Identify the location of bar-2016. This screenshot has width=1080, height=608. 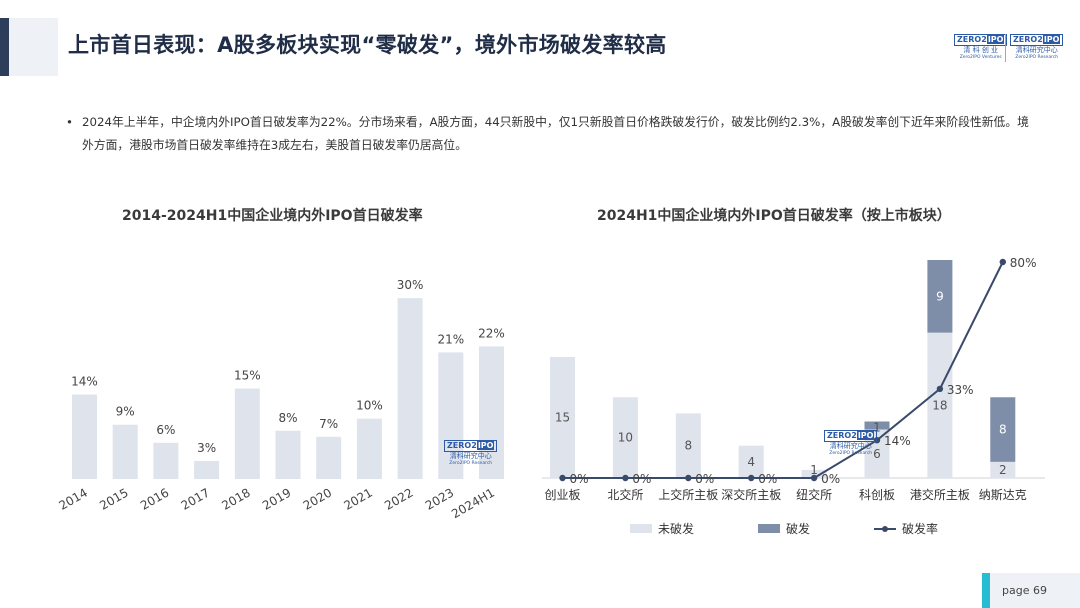
(166, 460).